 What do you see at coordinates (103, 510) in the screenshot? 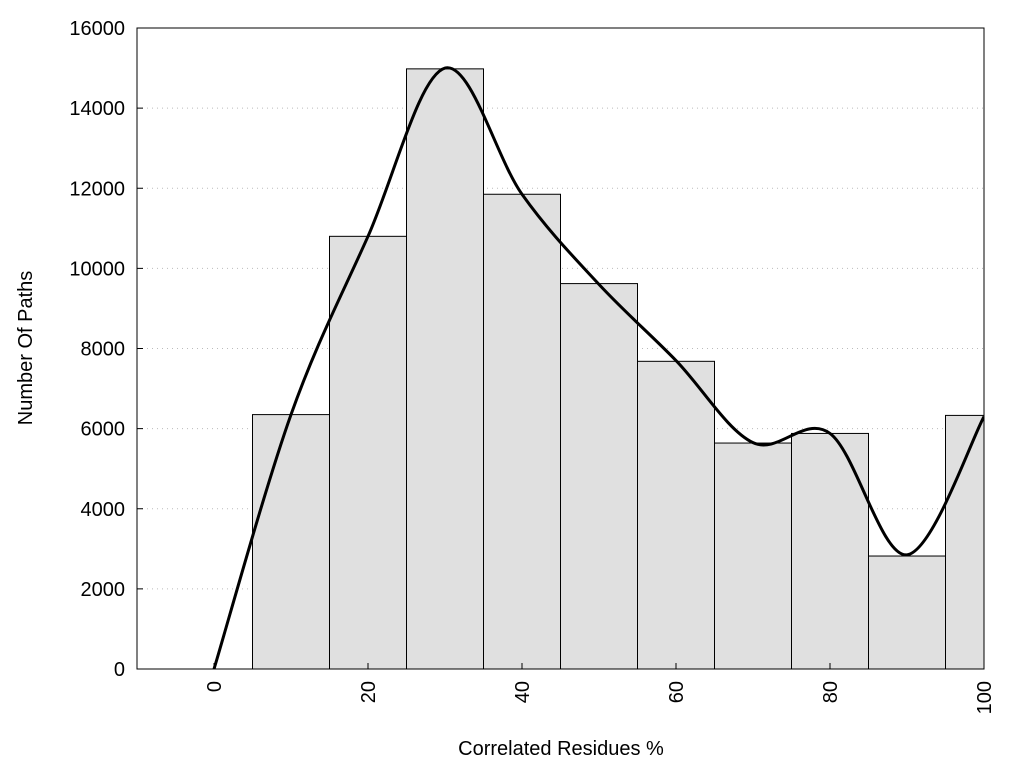
I see `y-tick-label: 4000` at bounding box center [103, 510].